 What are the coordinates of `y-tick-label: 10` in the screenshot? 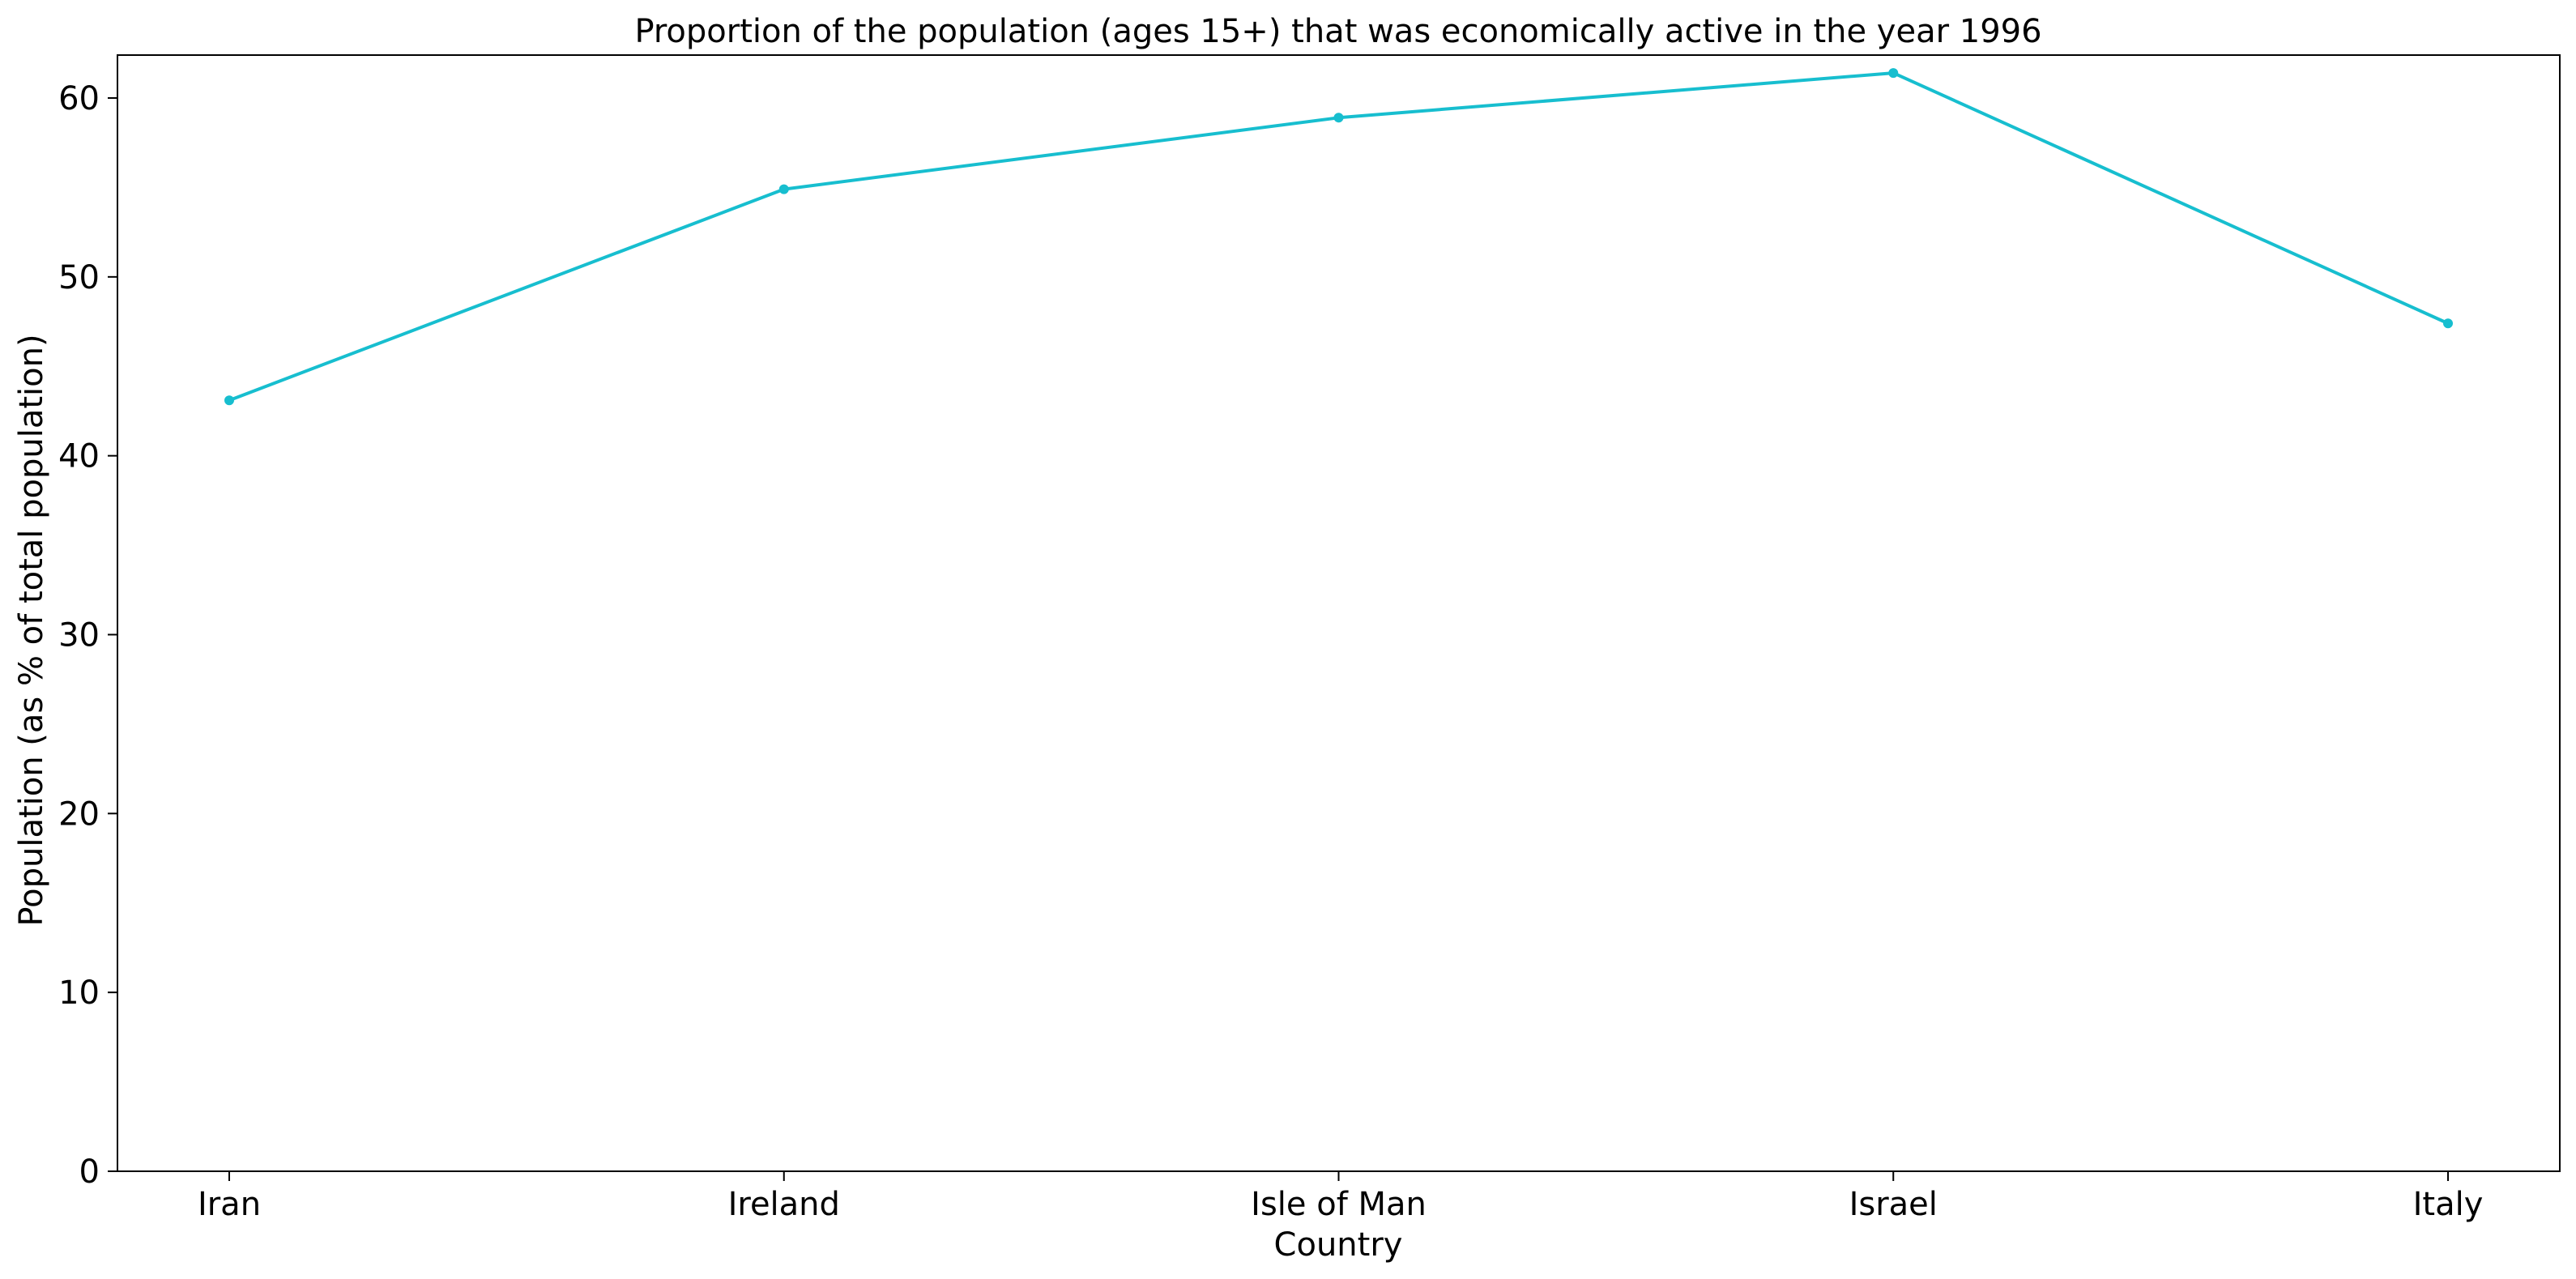 It's located at (79, 993).